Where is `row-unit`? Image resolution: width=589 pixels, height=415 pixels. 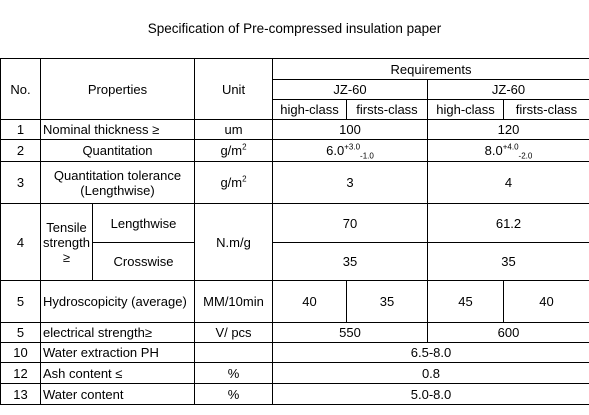 row-unit is located at coordinates (233, 352).